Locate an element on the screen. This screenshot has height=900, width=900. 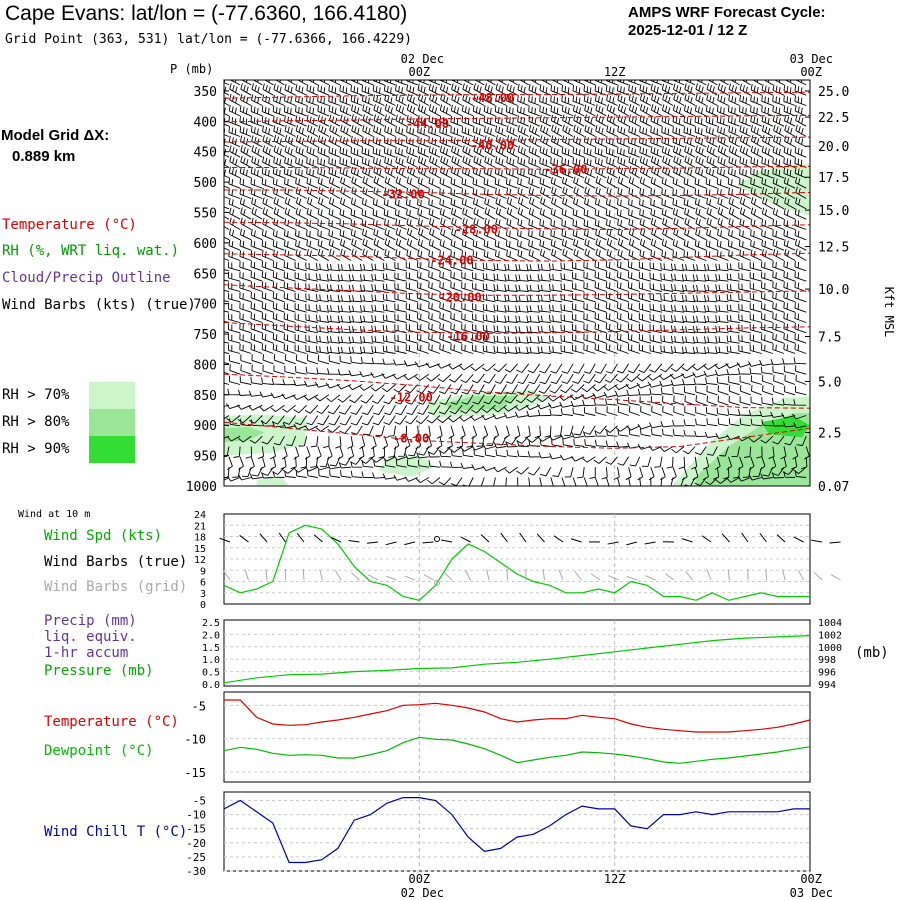
bottom-time-label: 00Z is located at coordinates (811, 879).